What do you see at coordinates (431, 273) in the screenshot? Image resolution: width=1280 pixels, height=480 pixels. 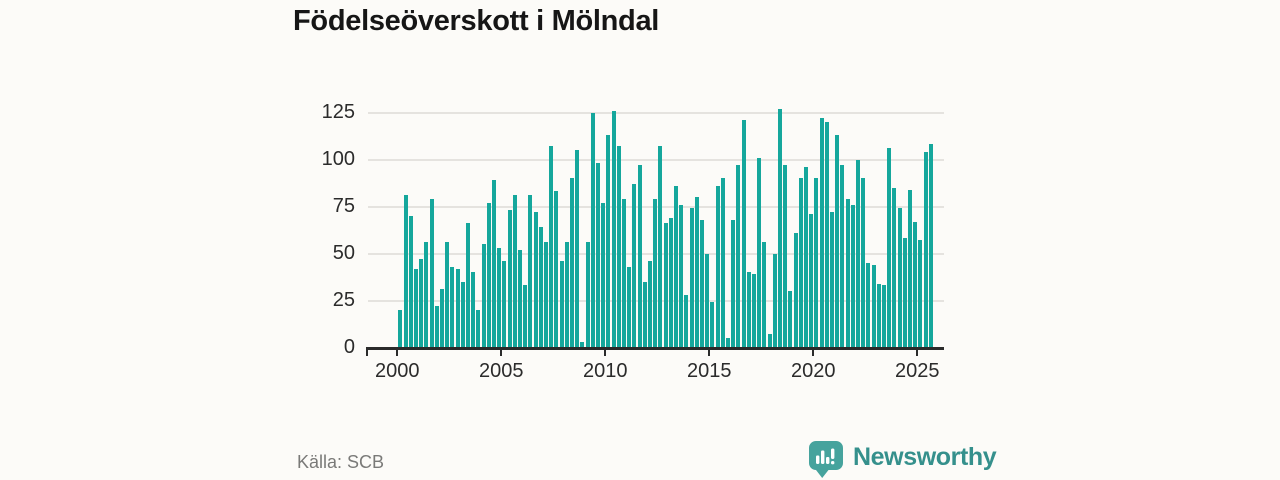 I see `bar-2001 Q3` at bounding box center [431, 273].